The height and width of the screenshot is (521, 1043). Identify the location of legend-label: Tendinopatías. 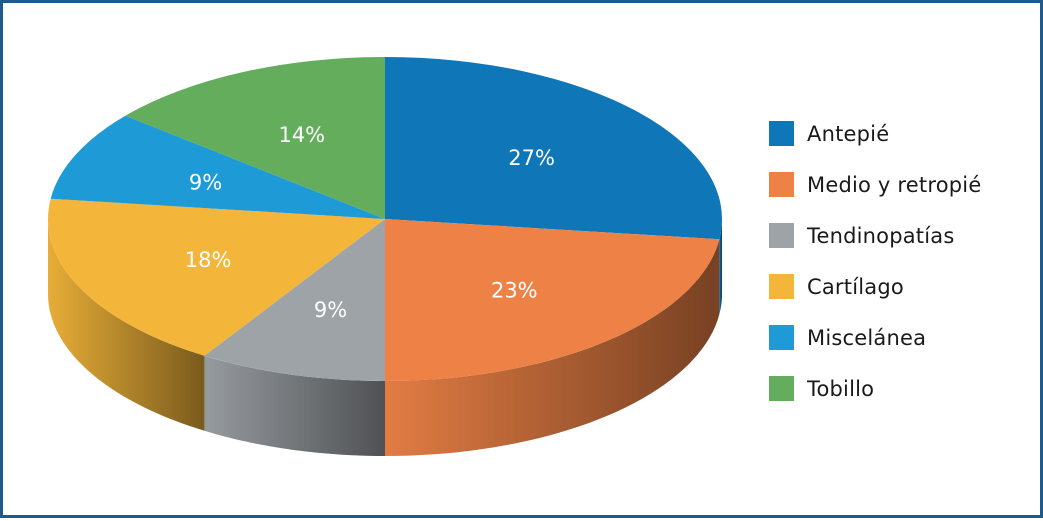
(881, 235).